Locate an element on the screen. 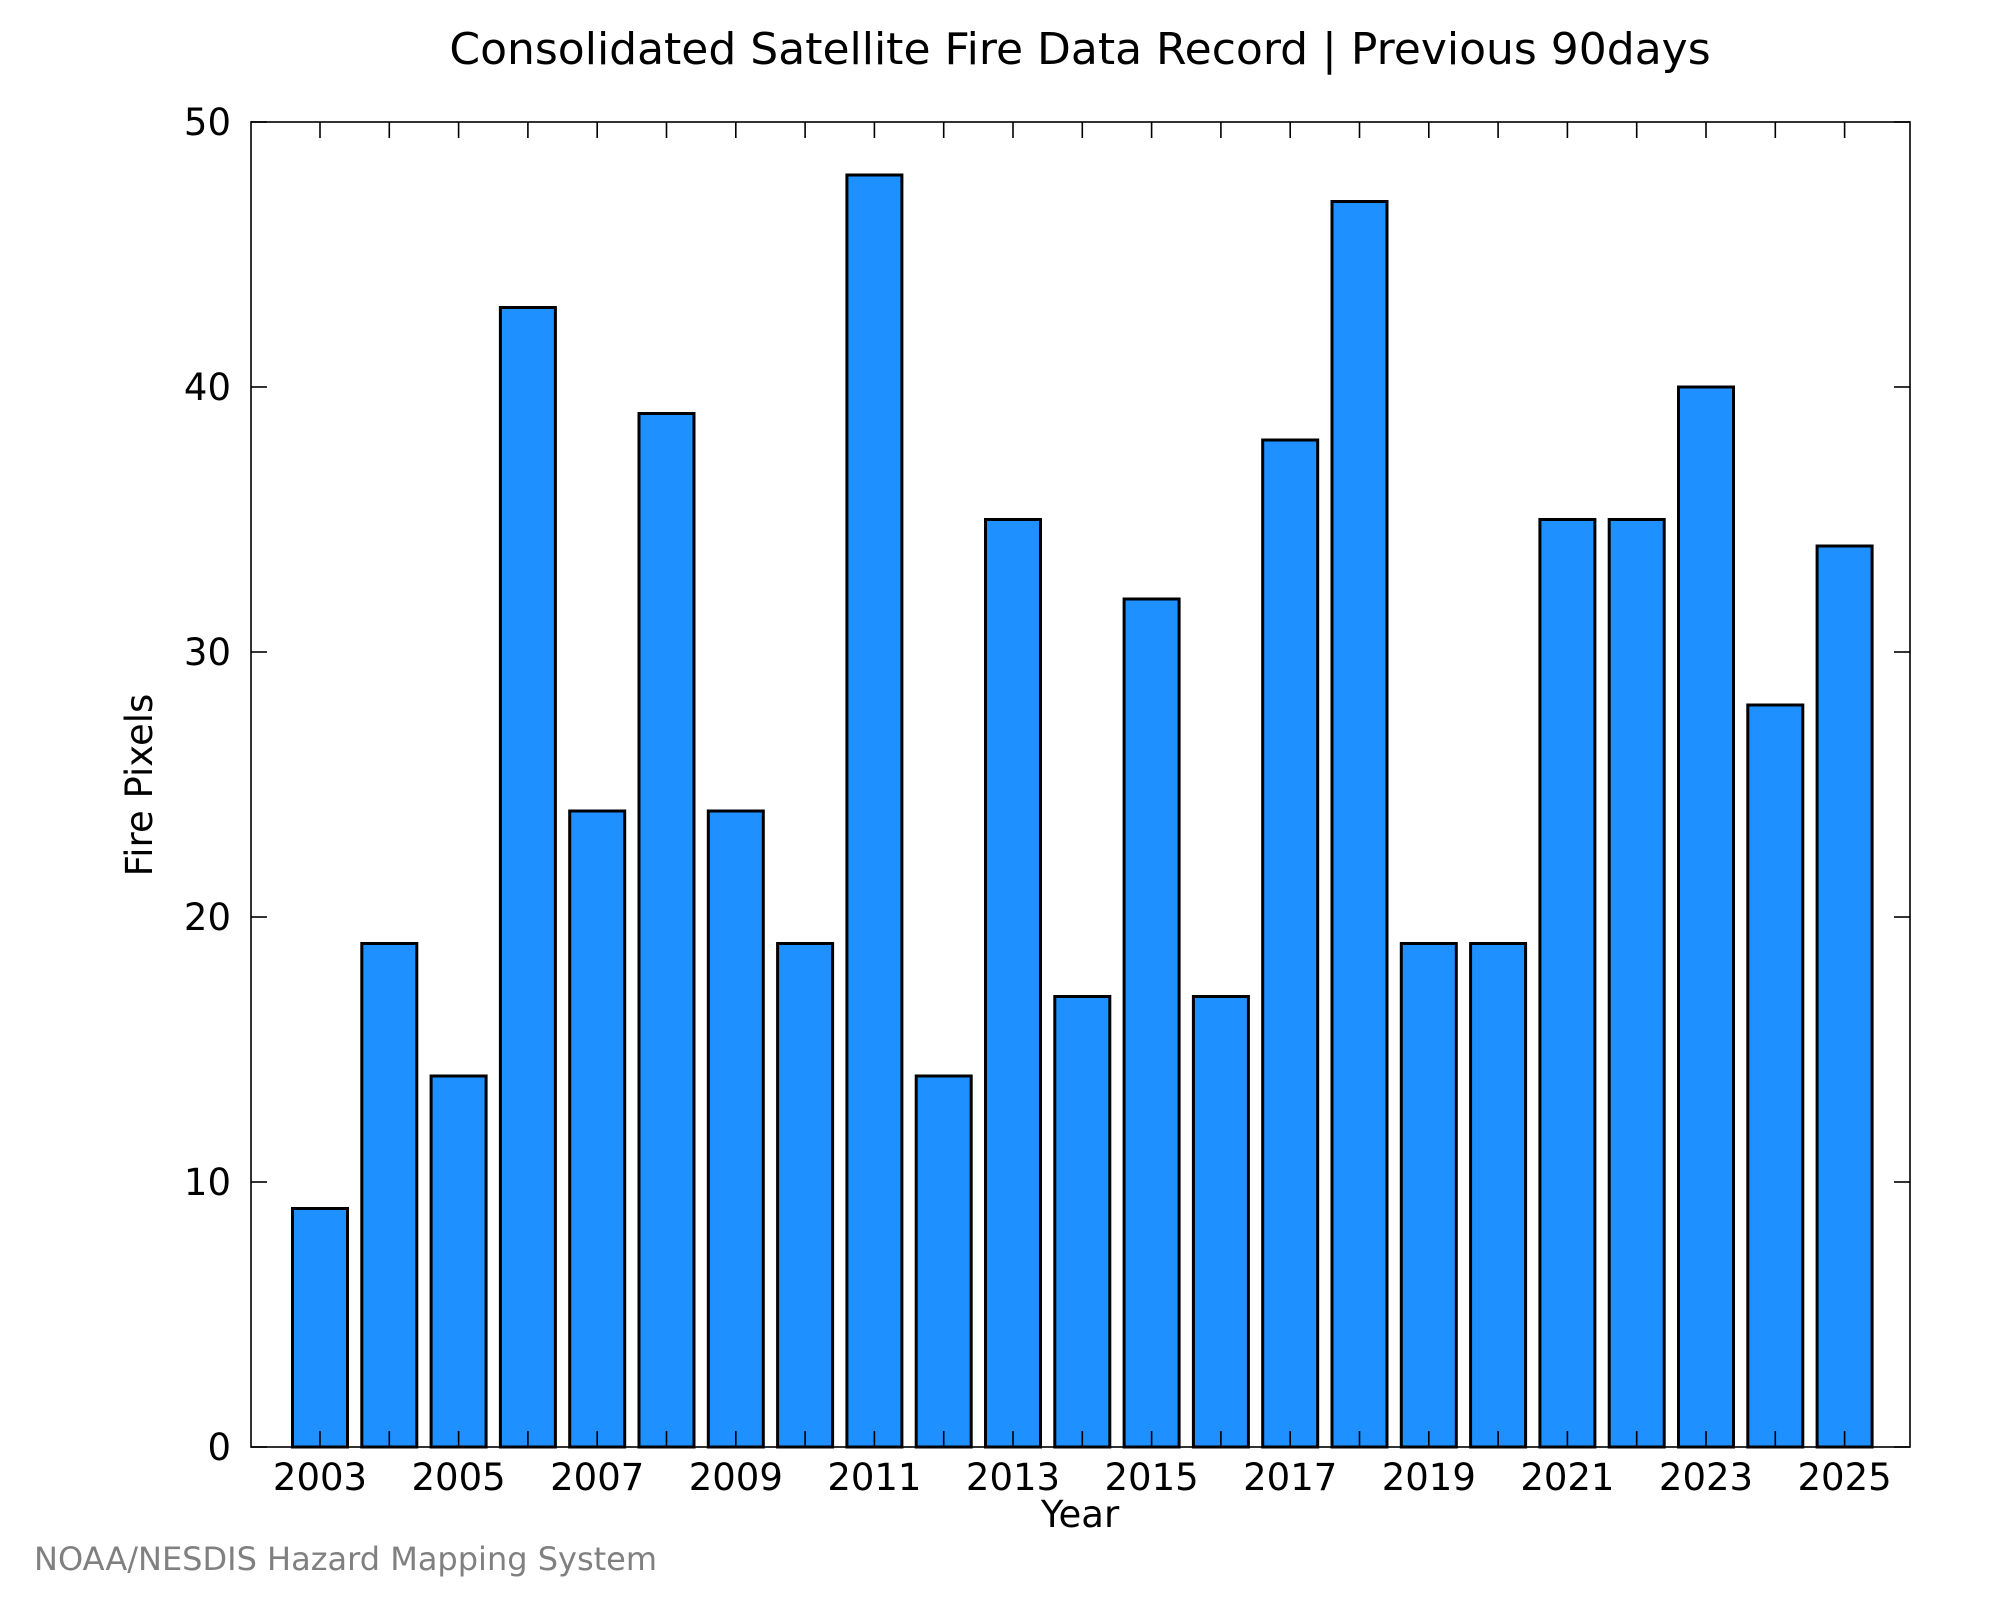  bar-2022 is located at coordinates (1636, 983).